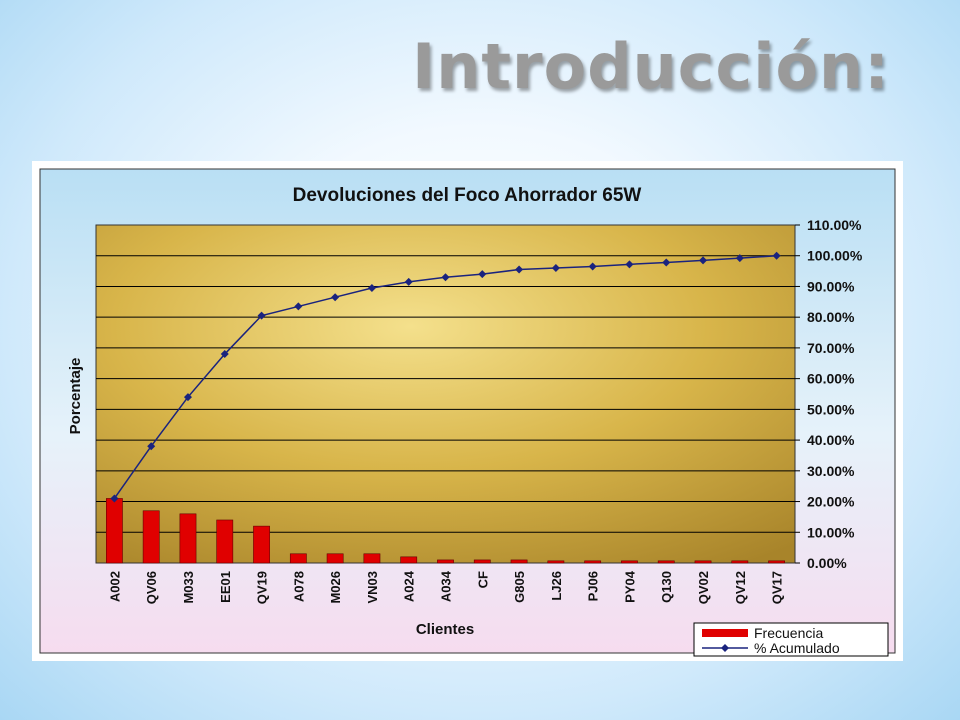  Describe the element at coordinates (831, 348) in the screenshot. I see `y-tick-label: 70.00%` at that location.